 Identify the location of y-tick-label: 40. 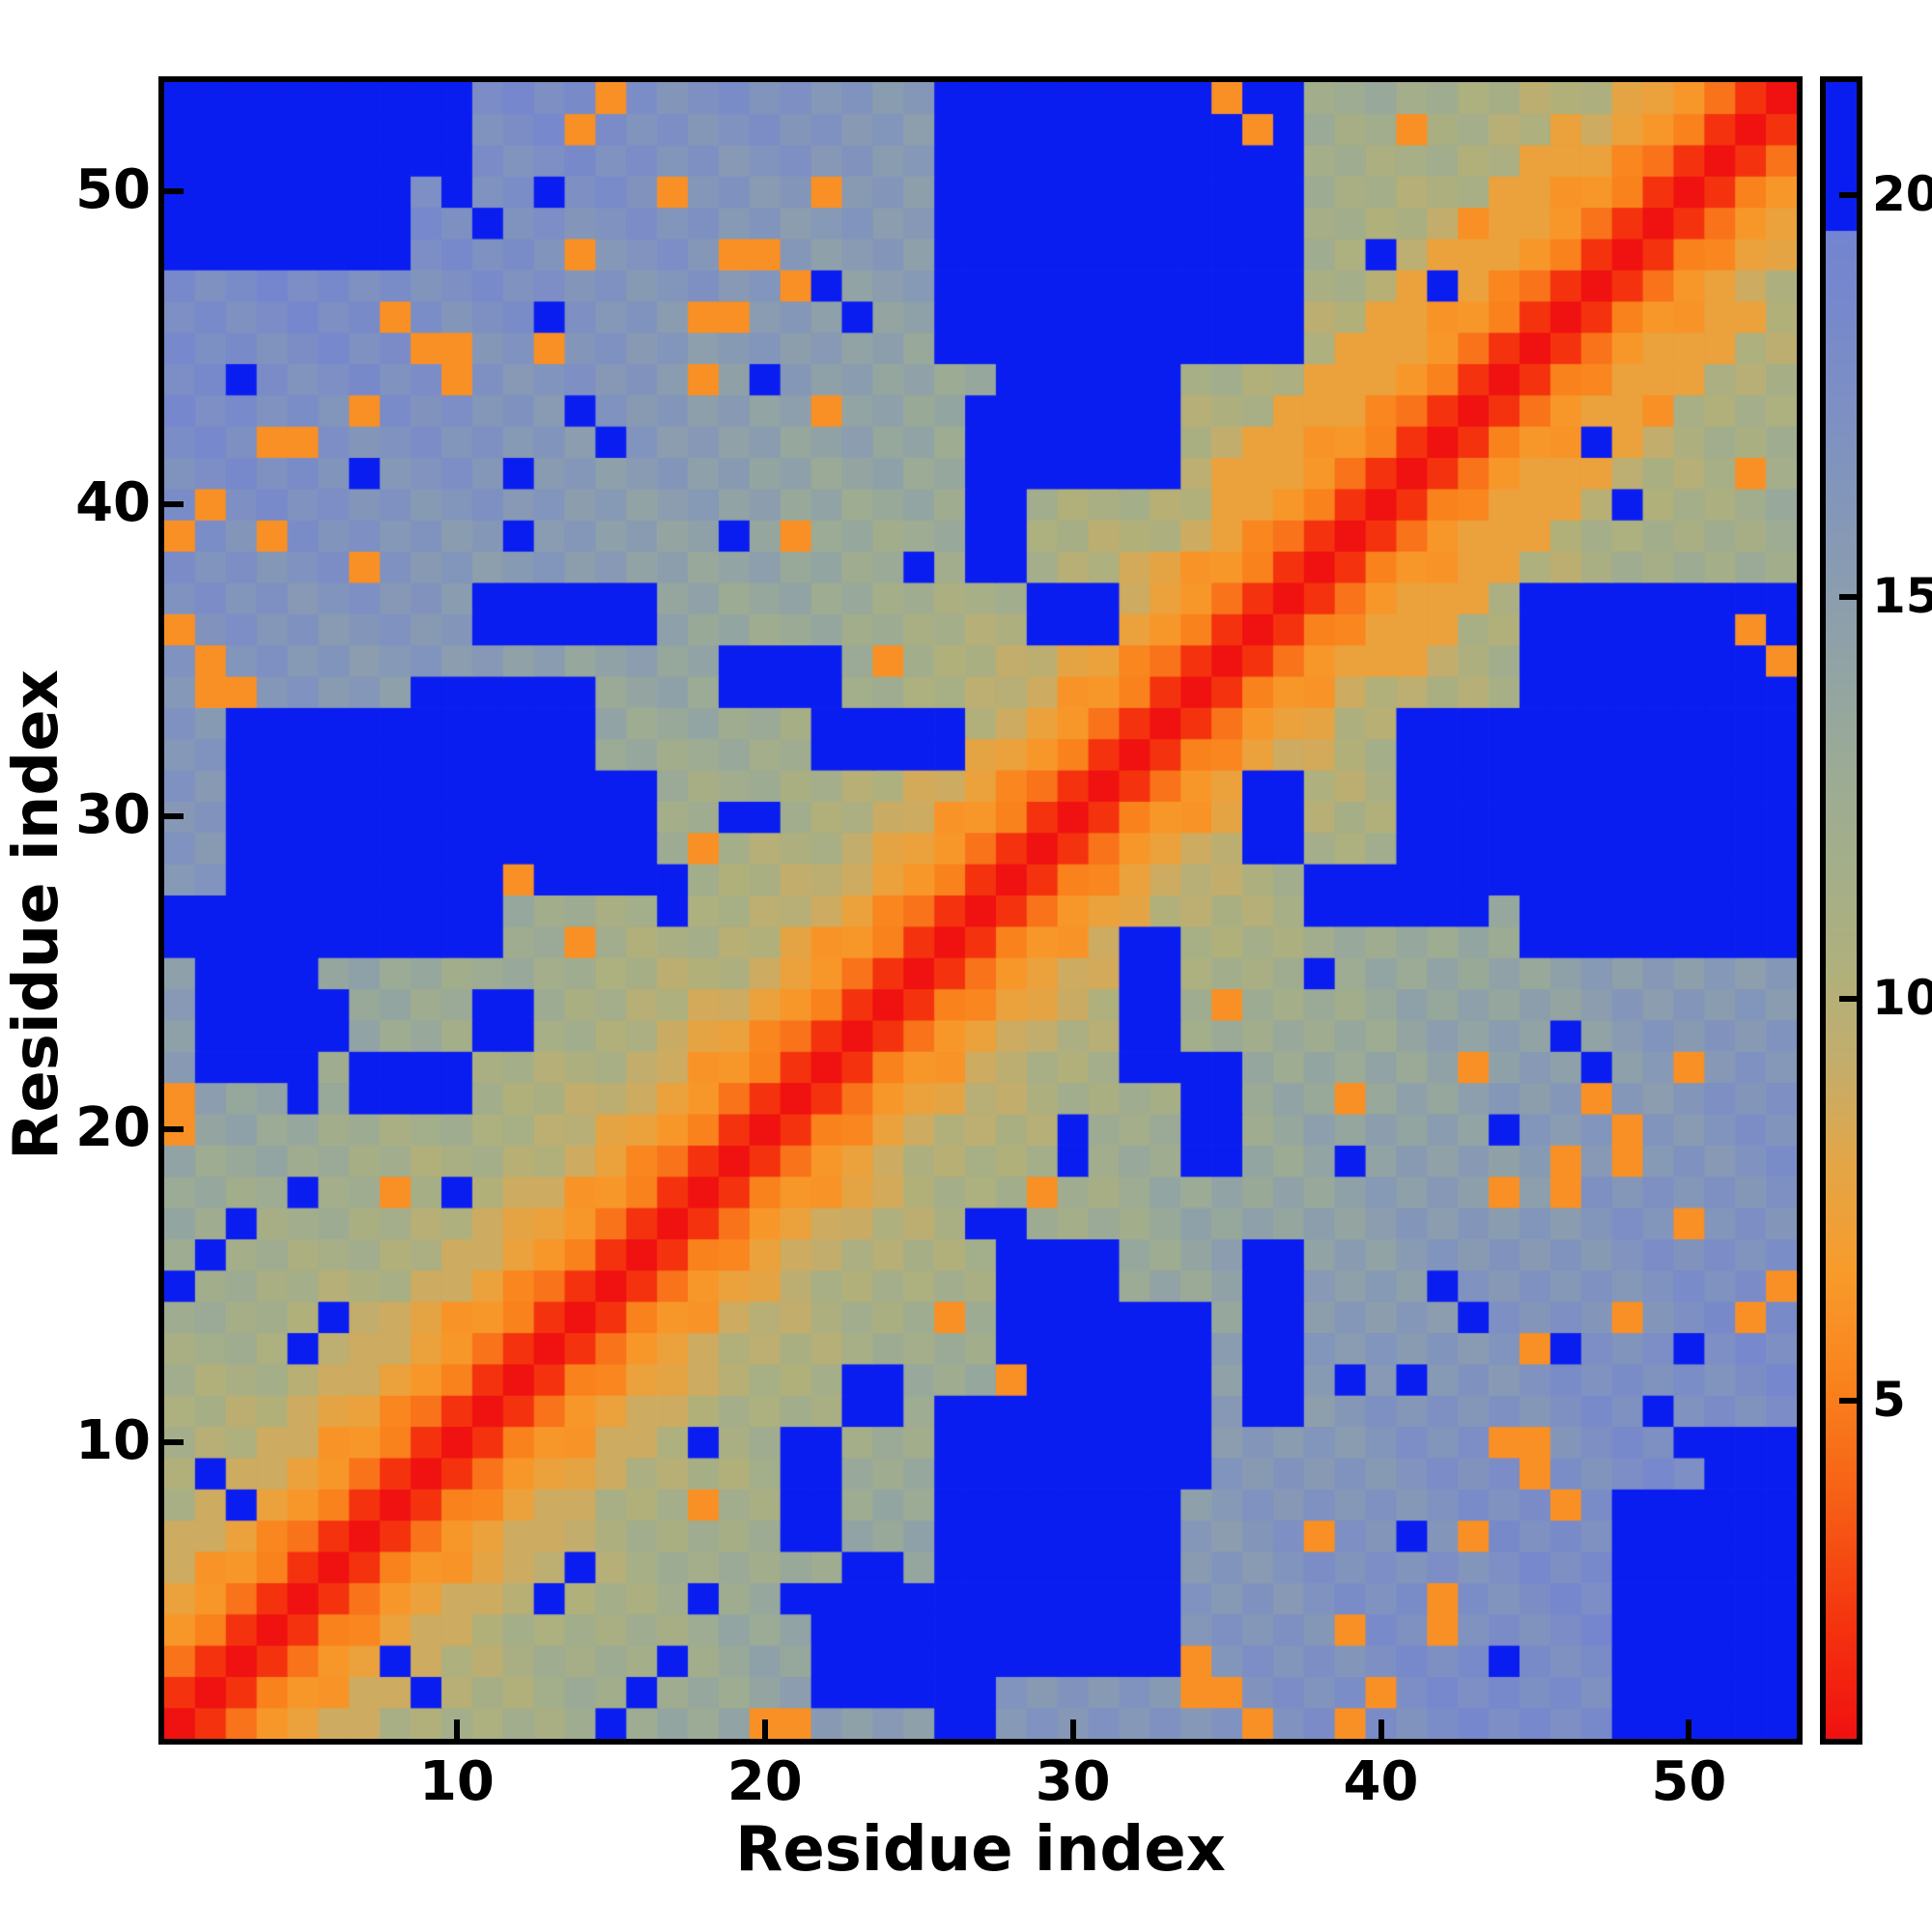
(113, 502).